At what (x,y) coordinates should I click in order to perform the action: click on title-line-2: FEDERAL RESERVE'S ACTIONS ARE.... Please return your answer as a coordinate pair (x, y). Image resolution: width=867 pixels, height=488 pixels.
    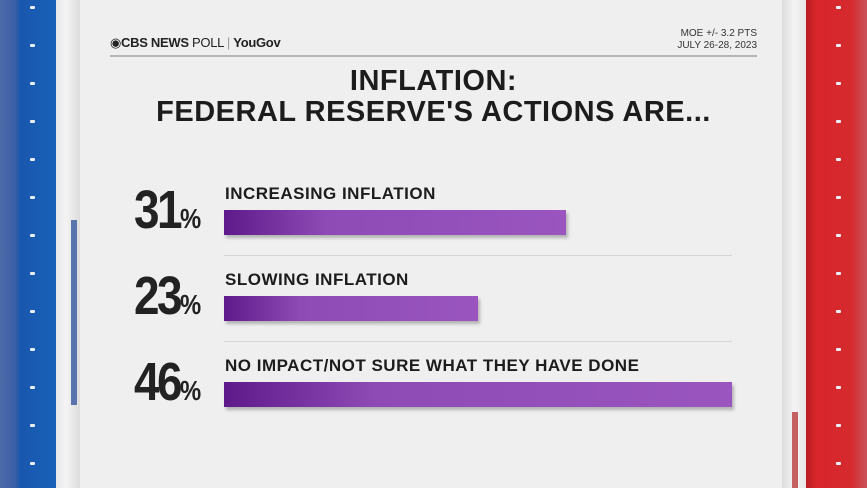
    Looking at the image, I should click on (433, 112).